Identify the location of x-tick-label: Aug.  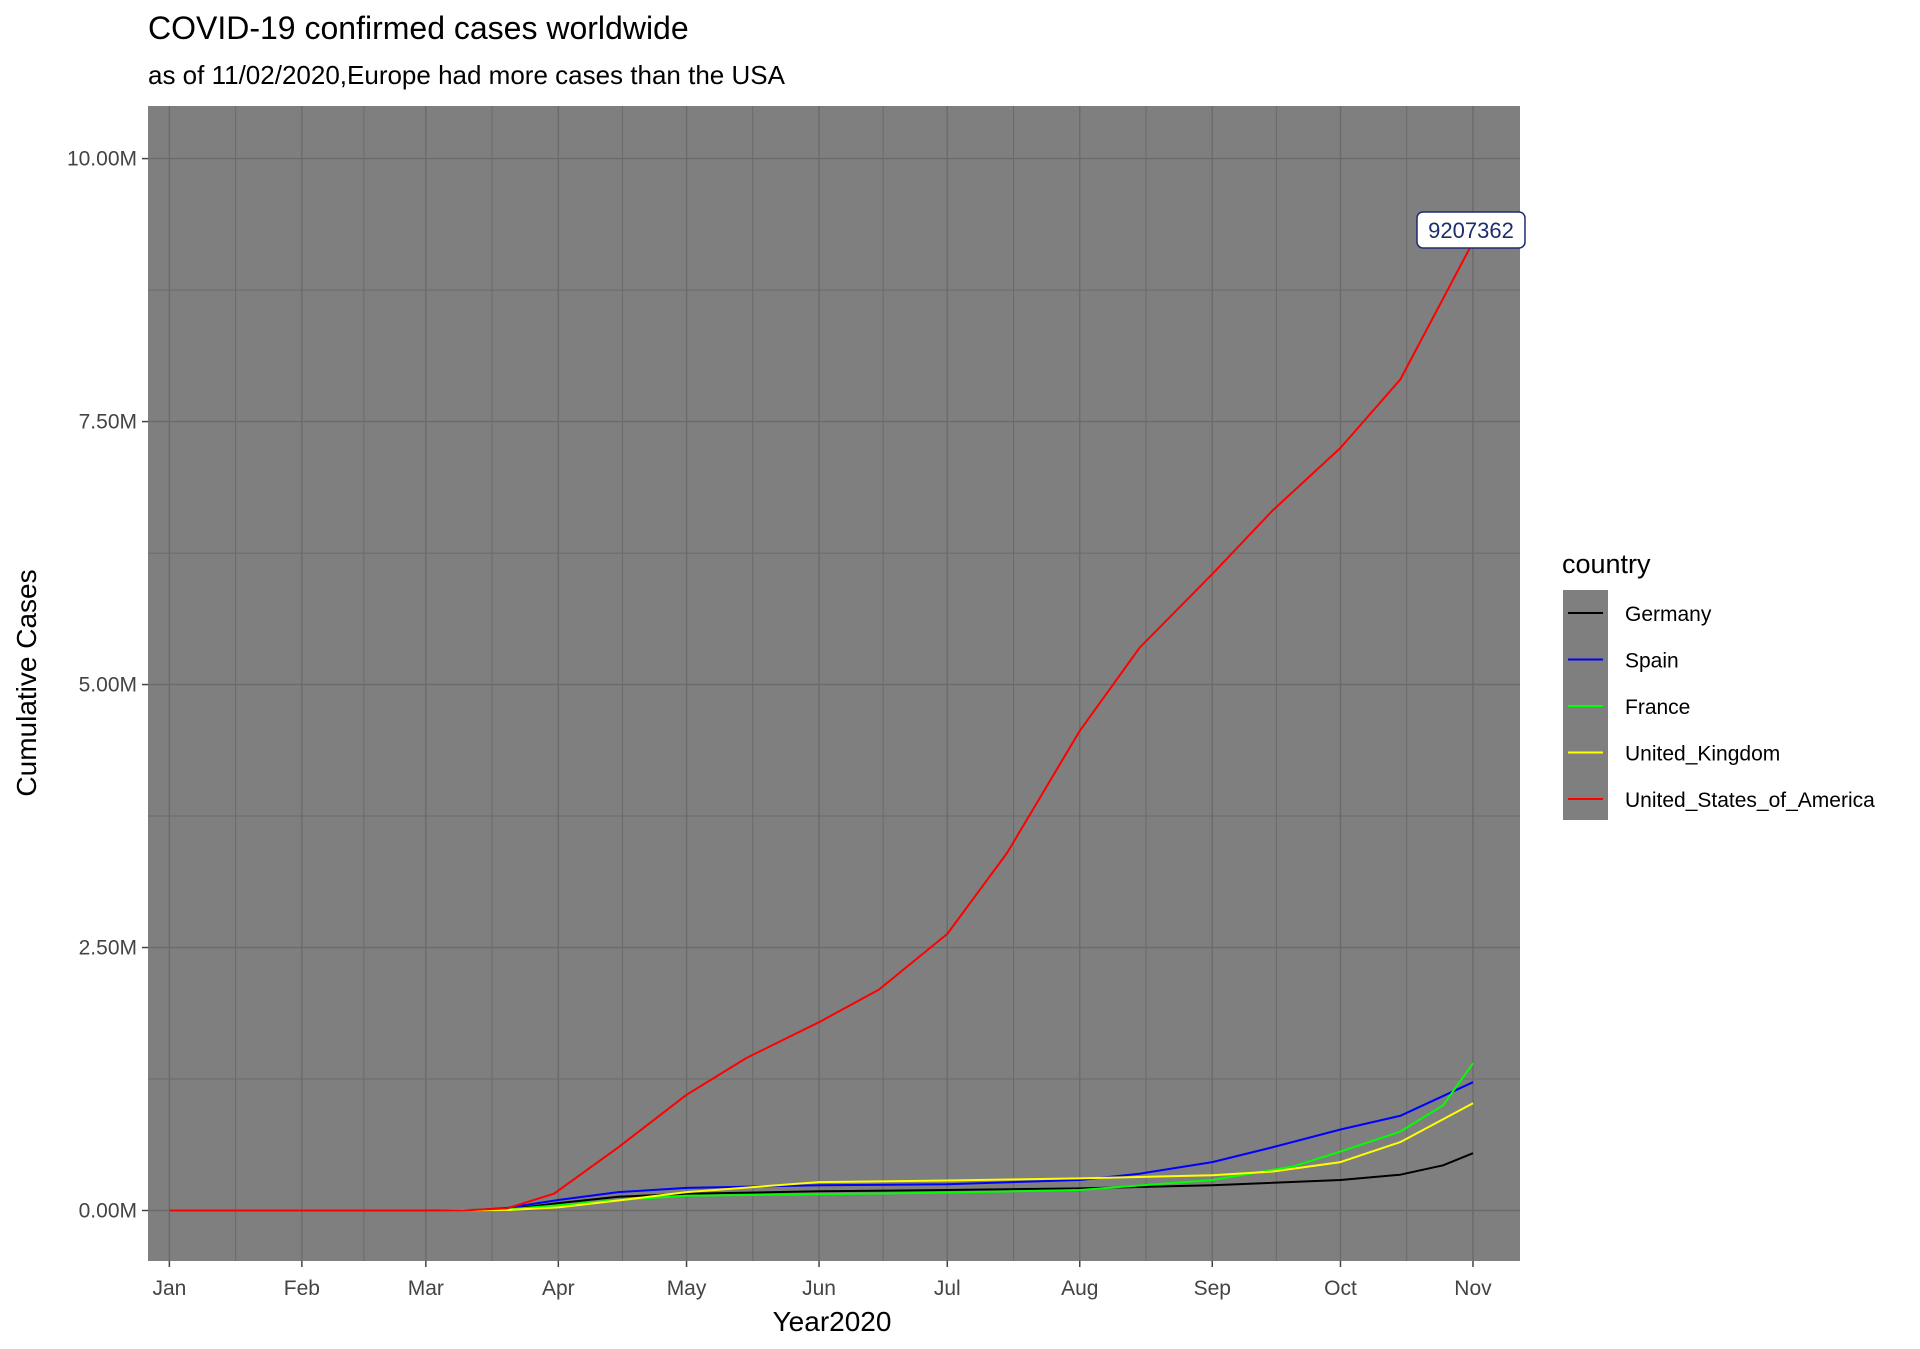
(1079, 1288).